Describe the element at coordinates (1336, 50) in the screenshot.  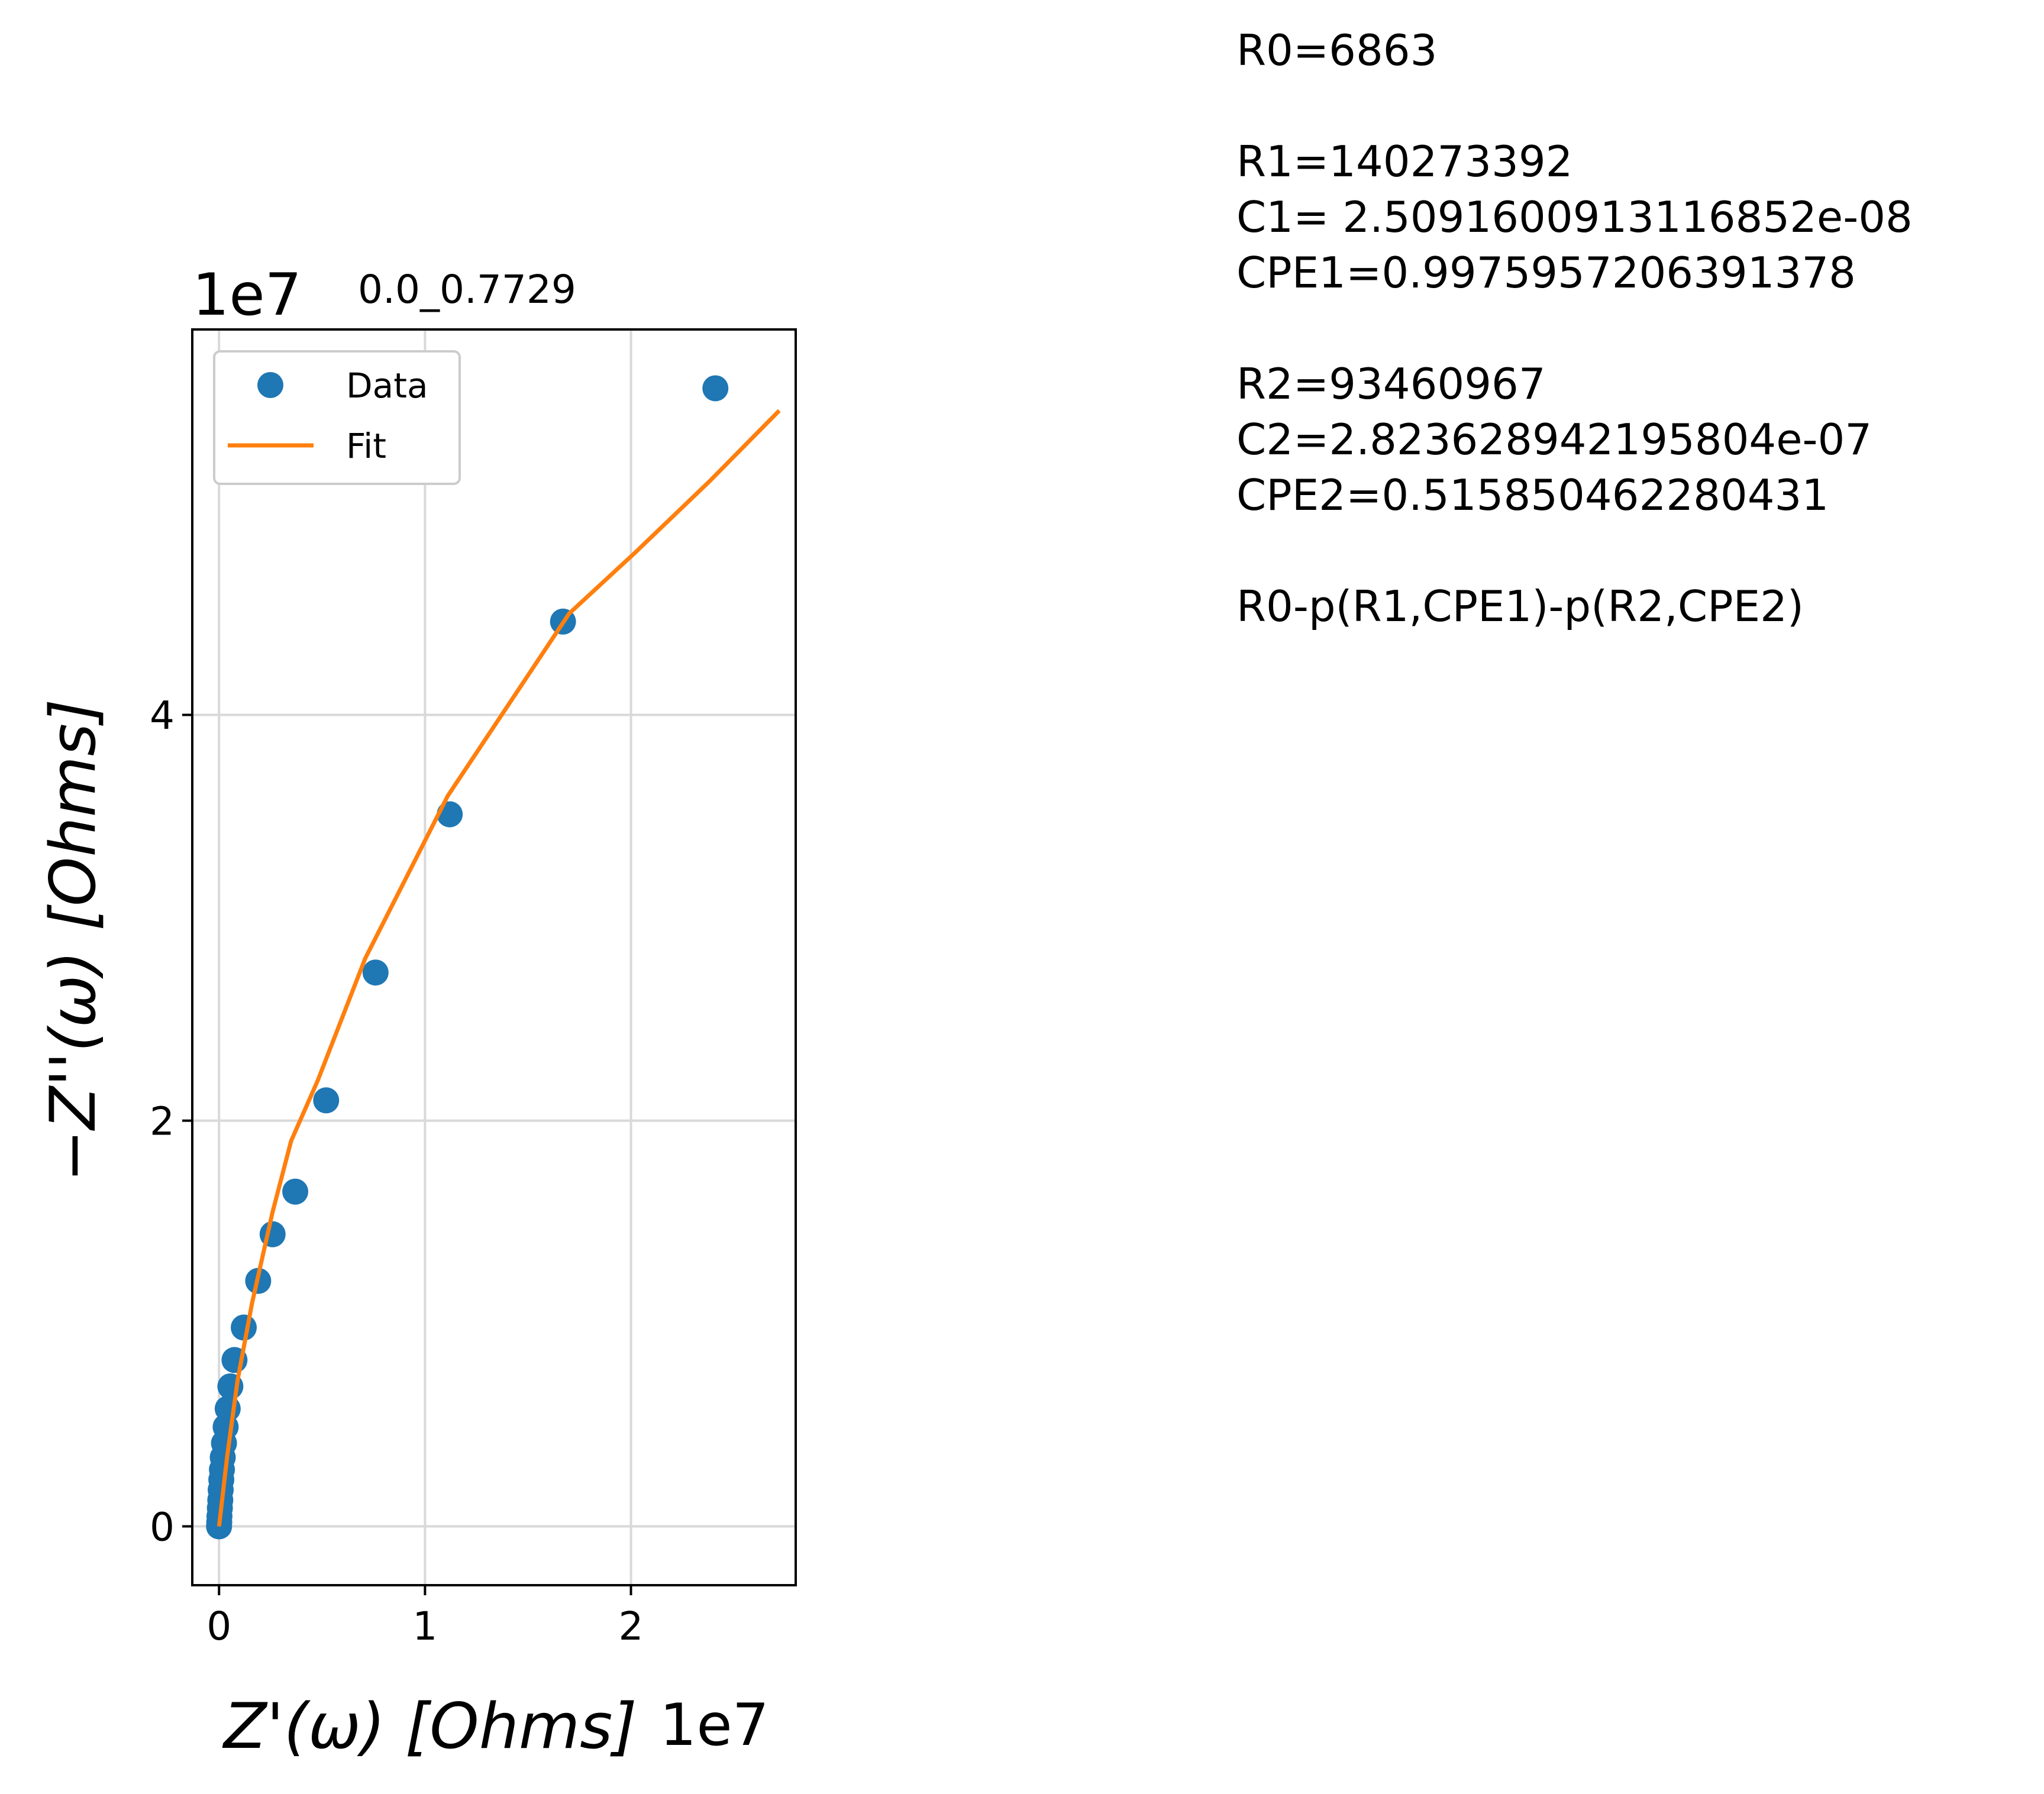
I see `fit-parameter-line: R0=6863` at that location.